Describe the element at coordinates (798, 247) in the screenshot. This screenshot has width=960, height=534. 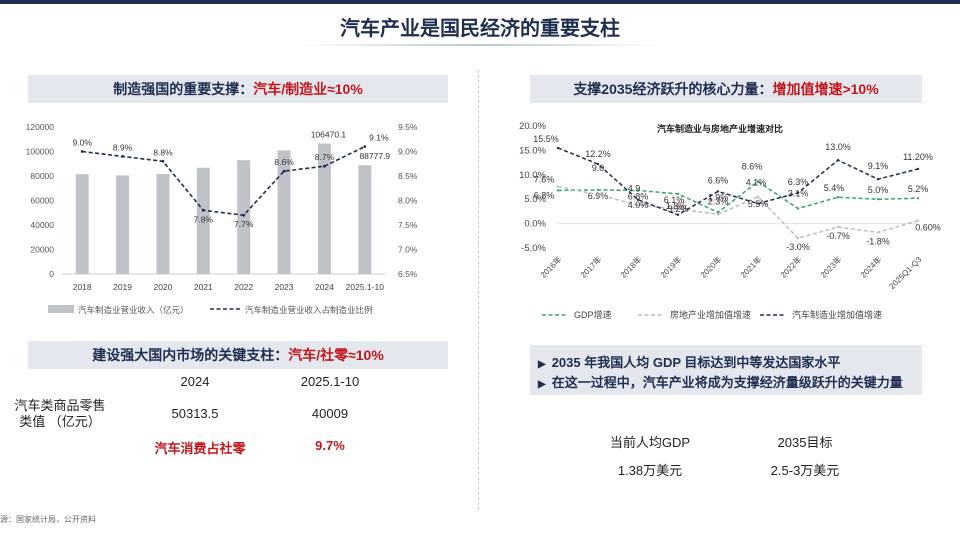
I see `growth-label: -3.0%` at that location.